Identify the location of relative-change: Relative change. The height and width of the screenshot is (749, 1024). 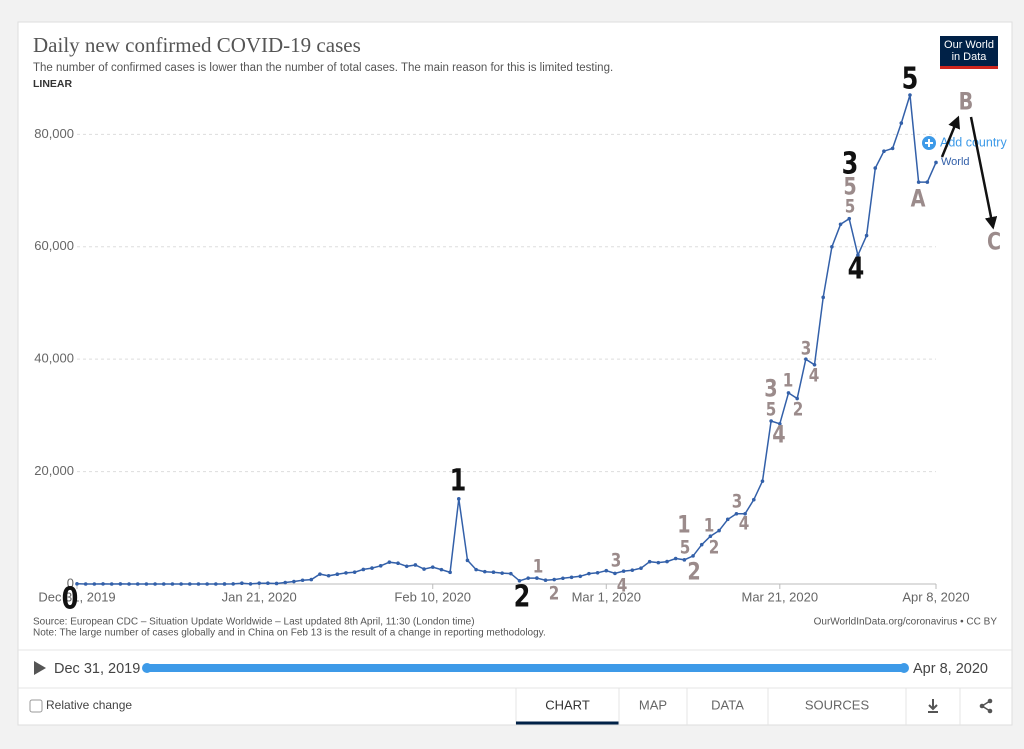
(89, 705).